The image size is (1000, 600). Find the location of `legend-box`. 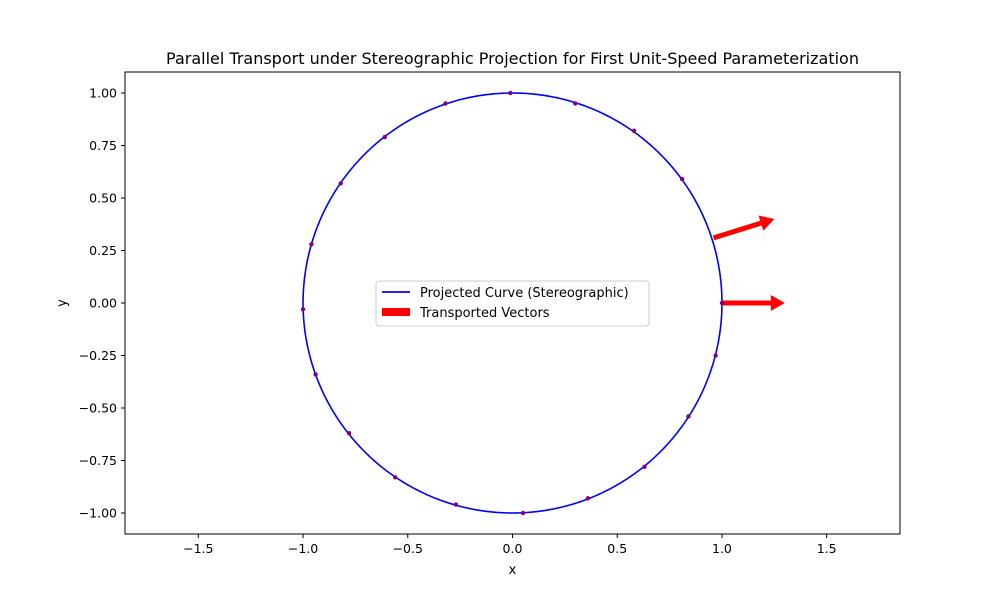

legend-box is located at coordinates (512, 303).